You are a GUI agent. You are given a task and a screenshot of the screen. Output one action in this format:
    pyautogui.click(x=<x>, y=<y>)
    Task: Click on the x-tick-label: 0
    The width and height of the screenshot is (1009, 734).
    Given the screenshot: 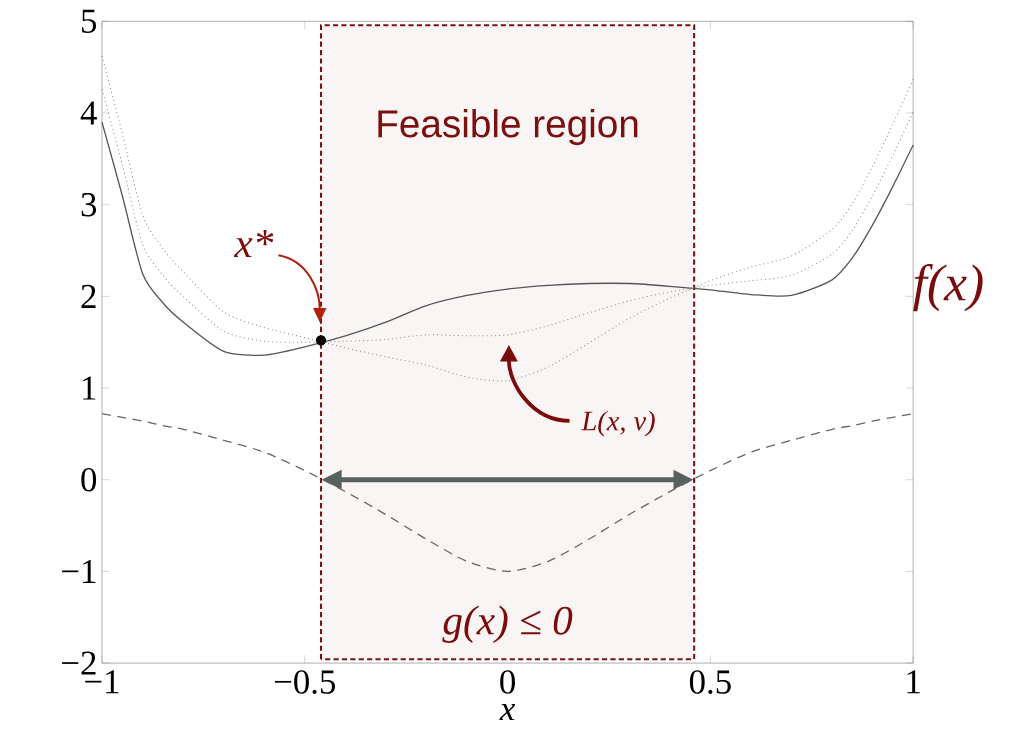 What is the action you would take?
    pyautogui.click(x=507, y=682)
    